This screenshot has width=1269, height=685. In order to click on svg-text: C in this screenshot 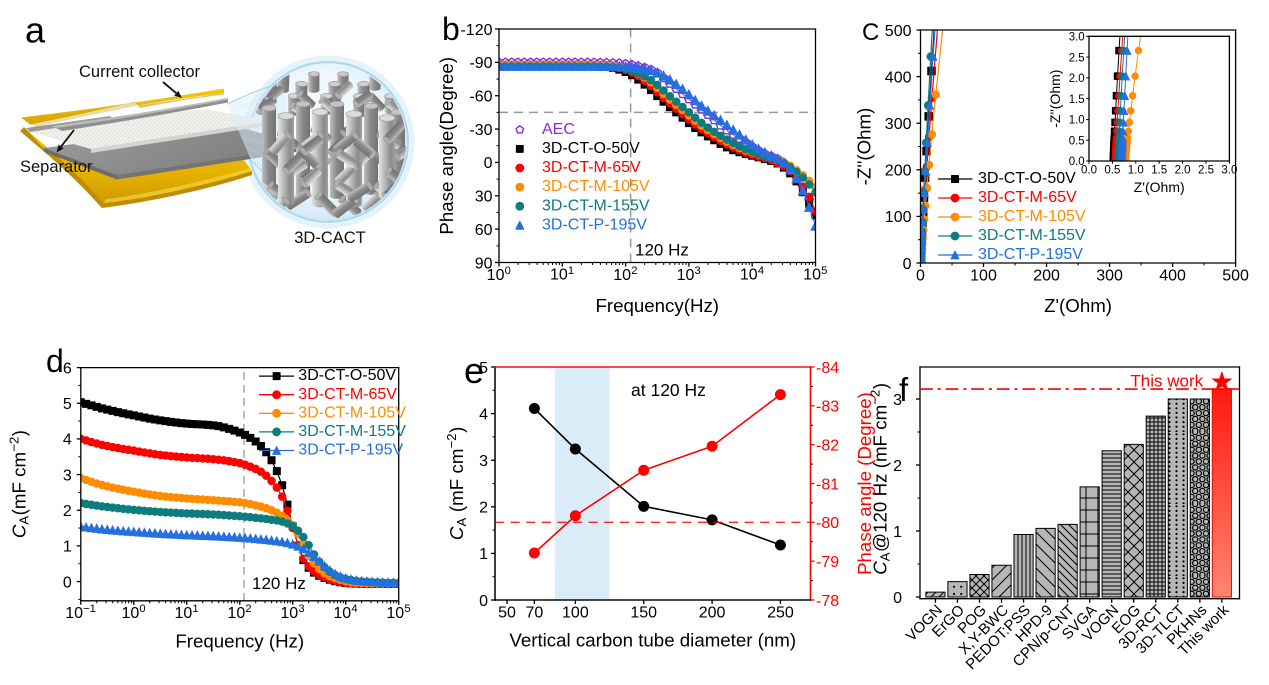, I will do `click(870, 32)`.